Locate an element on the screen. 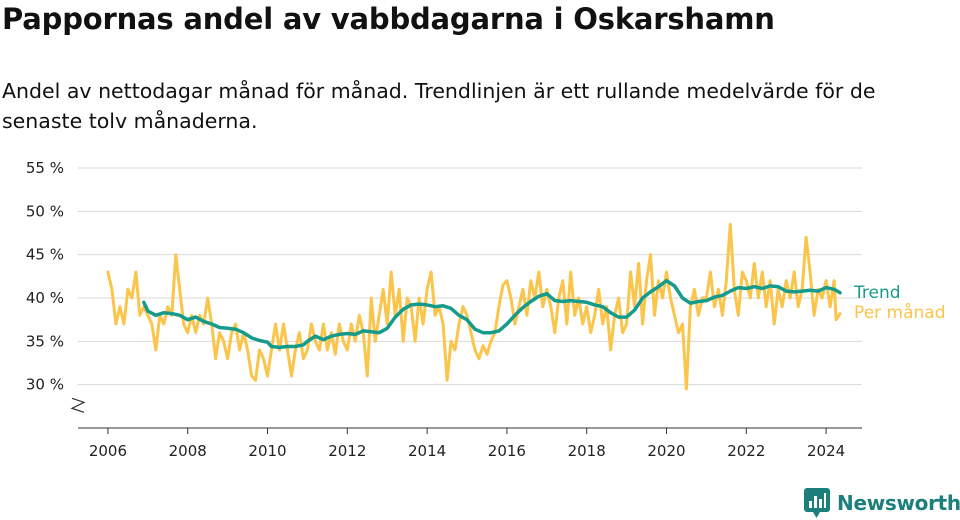 The height and width of the screenshot is (520, 960). x-tick-label: 2012 is located at coordinates (347, 451).